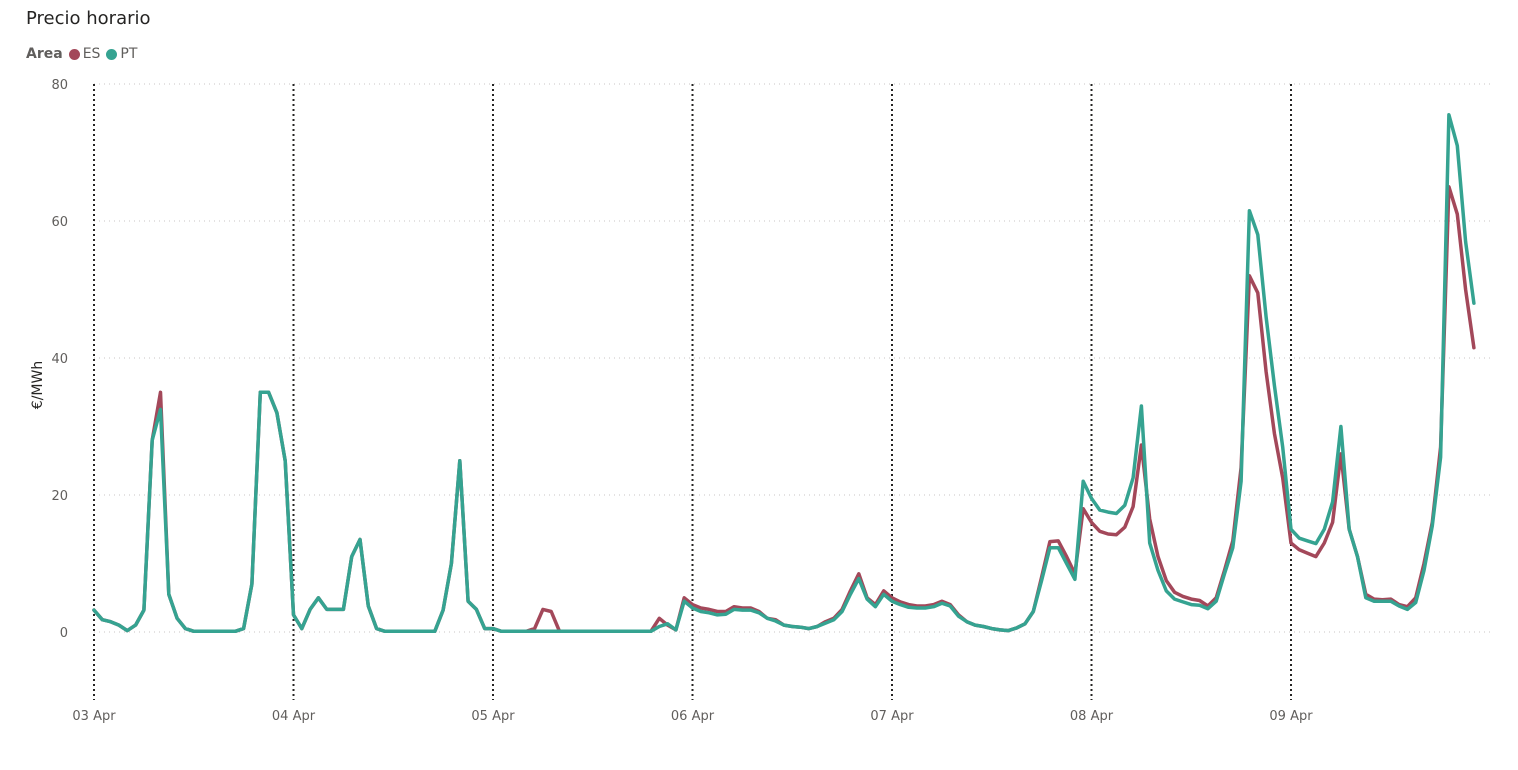  I want to click on y-tick-label: 0, so click(64, 633).